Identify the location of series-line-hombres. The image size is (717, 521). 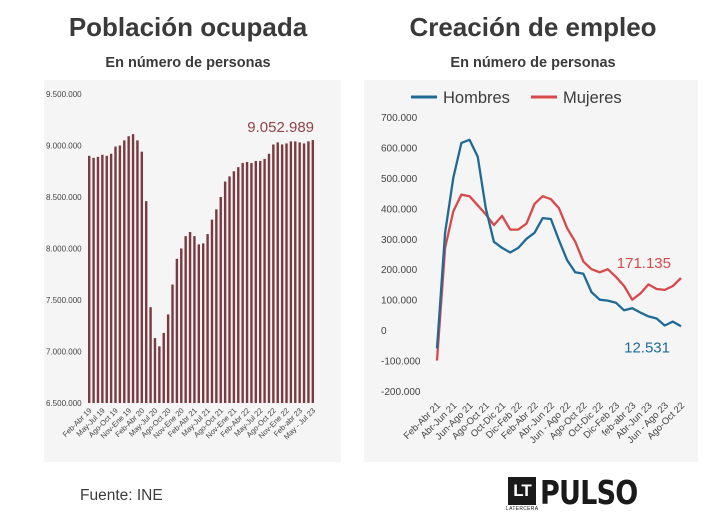
(558, 243).